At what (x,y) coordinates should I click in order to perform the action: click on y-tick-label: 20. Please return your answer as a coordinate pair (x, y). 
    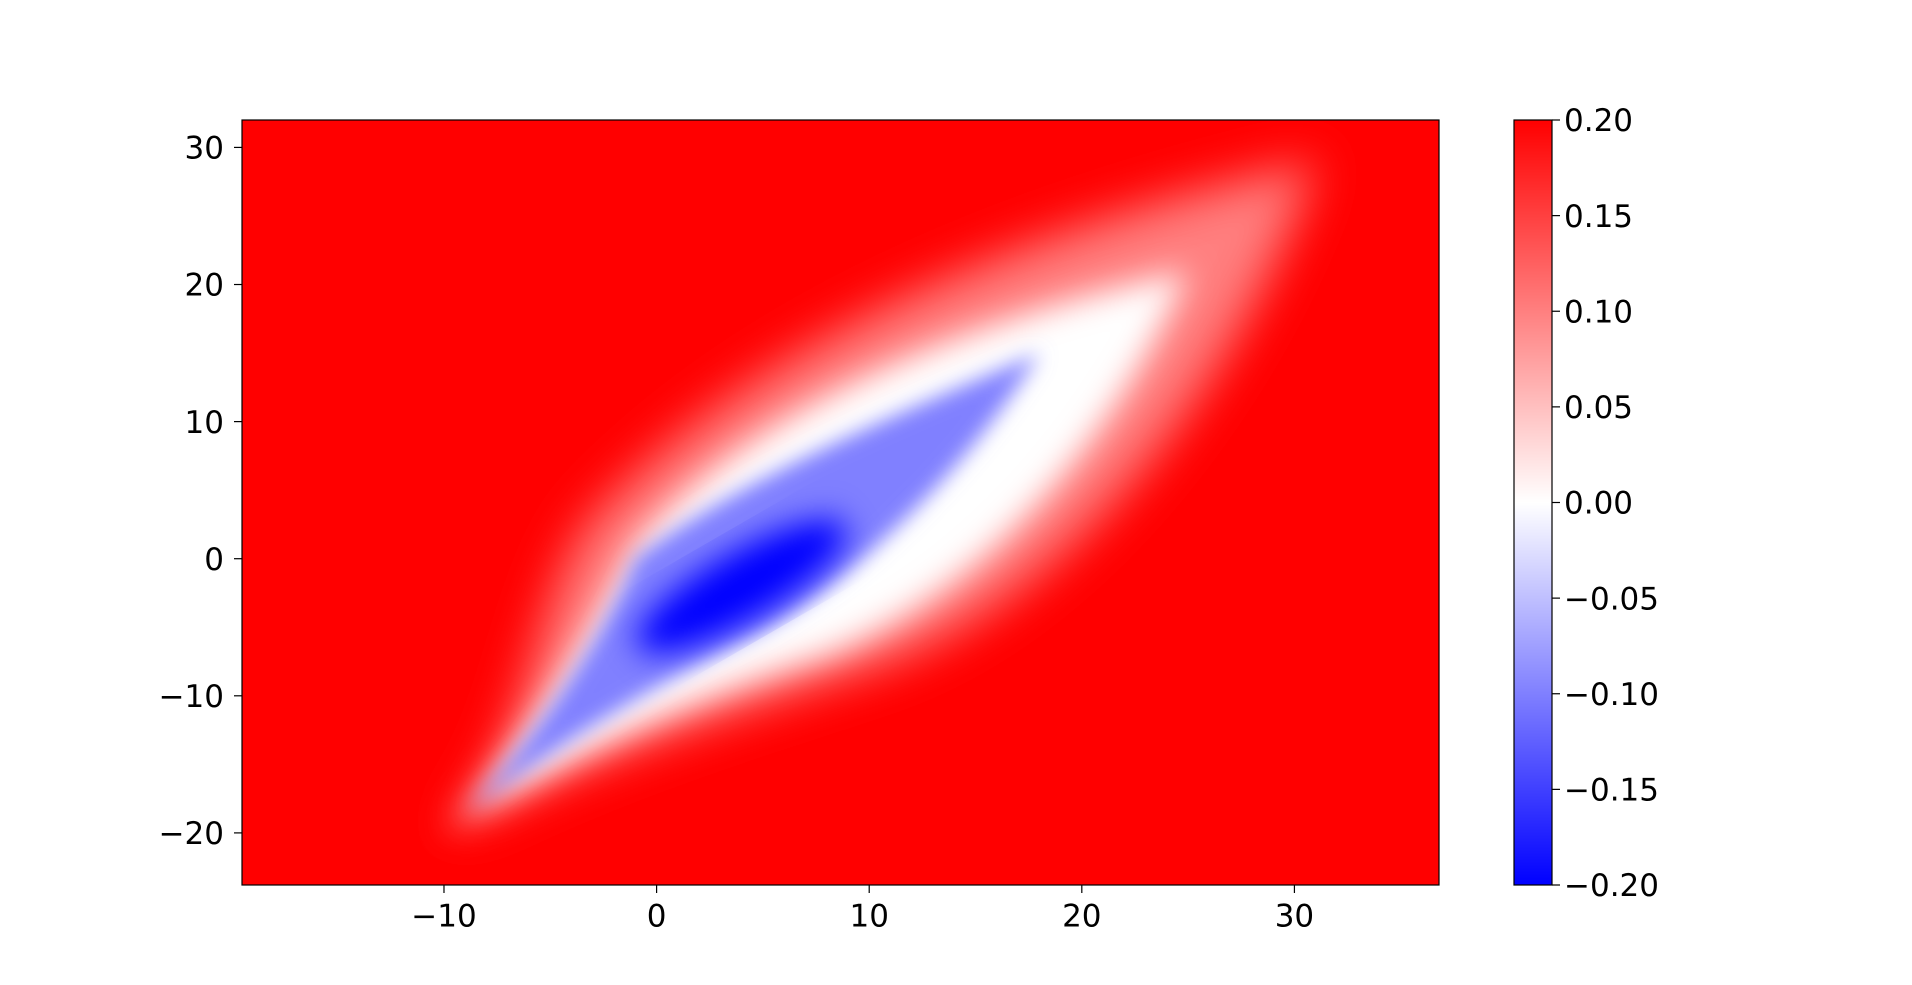
    Looking at the image, I should click on (204, 286).